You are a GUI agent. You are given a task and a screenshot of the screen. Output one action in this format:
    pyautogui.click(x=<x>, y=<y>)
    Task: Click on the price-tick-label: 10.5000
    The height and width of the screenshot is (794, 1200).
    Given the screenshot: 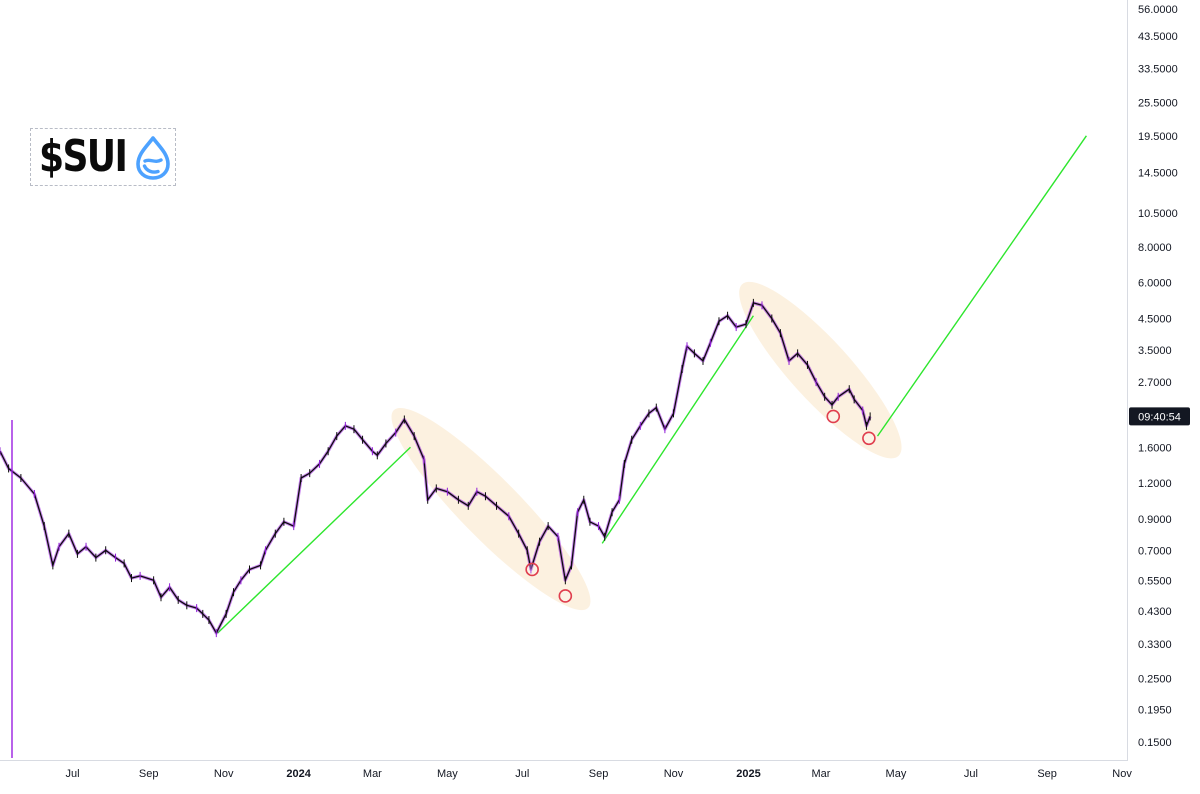 What is the action you would take?
    pyautogui.click(x=1158, y=214)
    